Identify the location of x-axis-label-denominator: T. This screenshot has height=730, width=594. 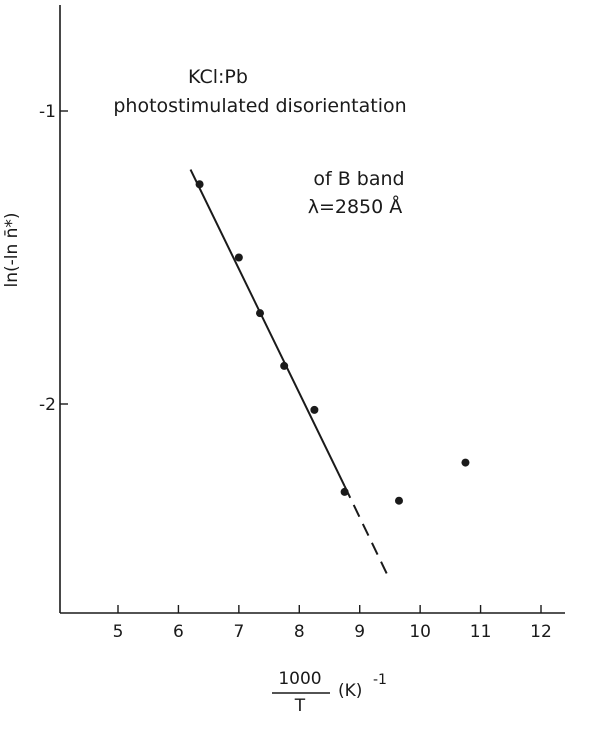
(300, 706).